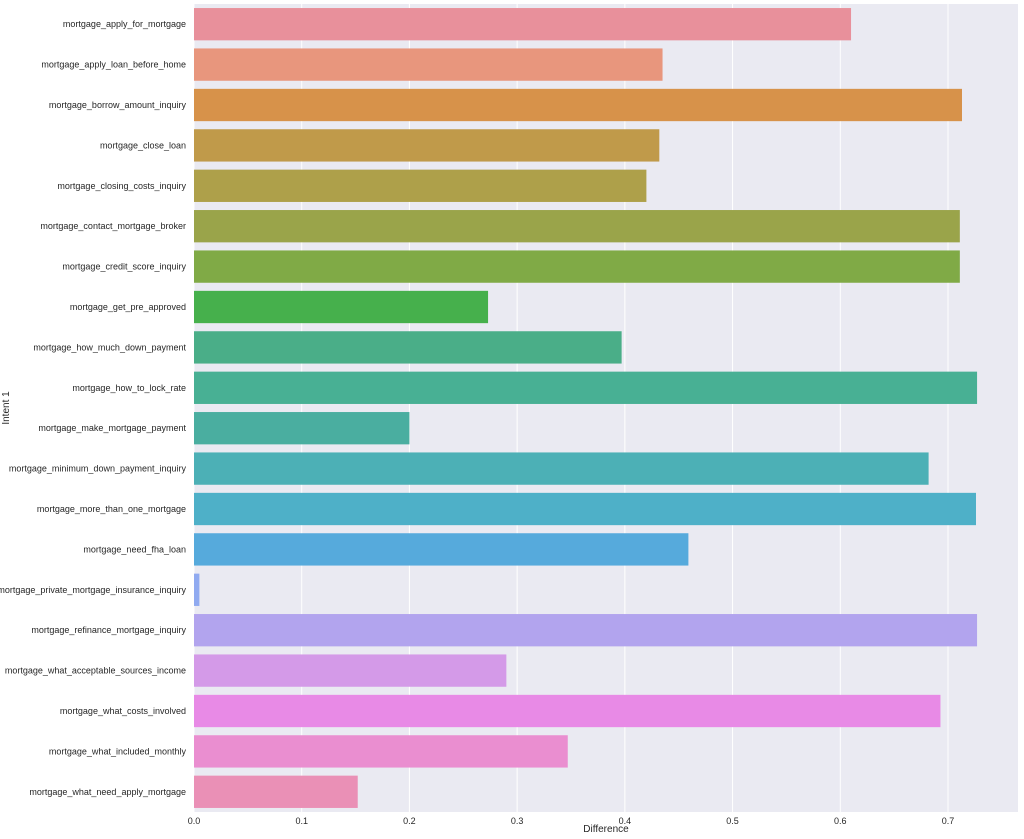  Describe the element at coordinates (732, 821) in the screenshot. I see `x-tick-label: 0.5` at that location.